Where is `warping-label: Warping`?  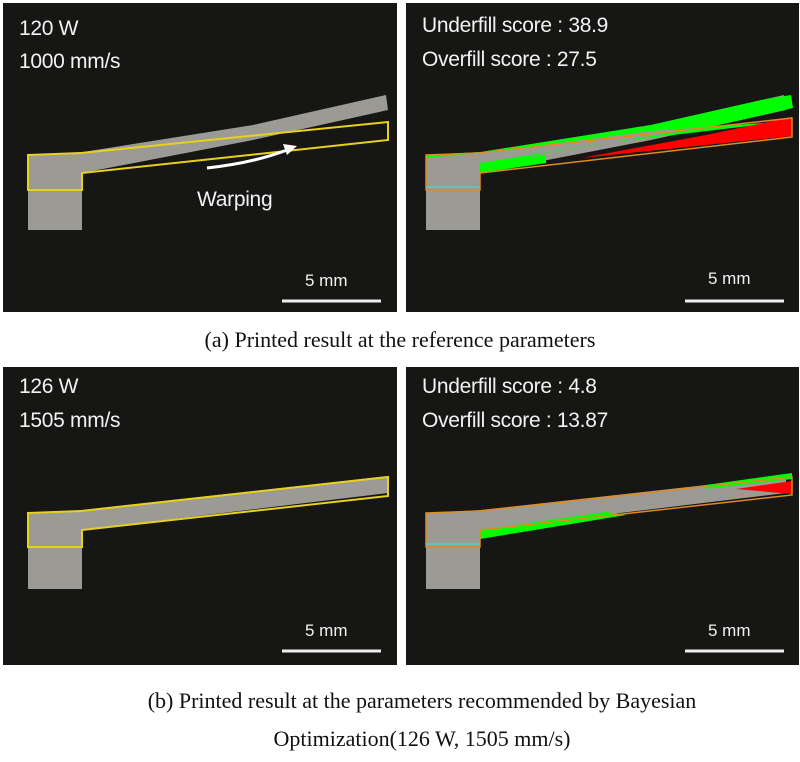
warping-label: Warping is located at coordinates (235, 199).